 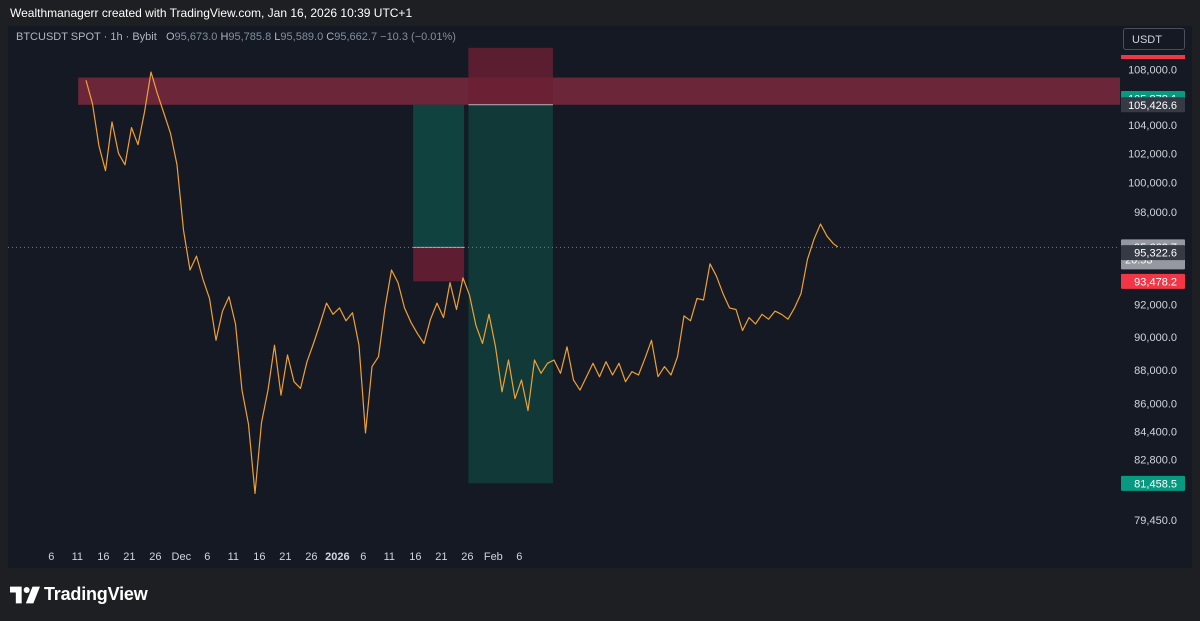 I want to click on resistance-zone, so click(x=599, y=91).